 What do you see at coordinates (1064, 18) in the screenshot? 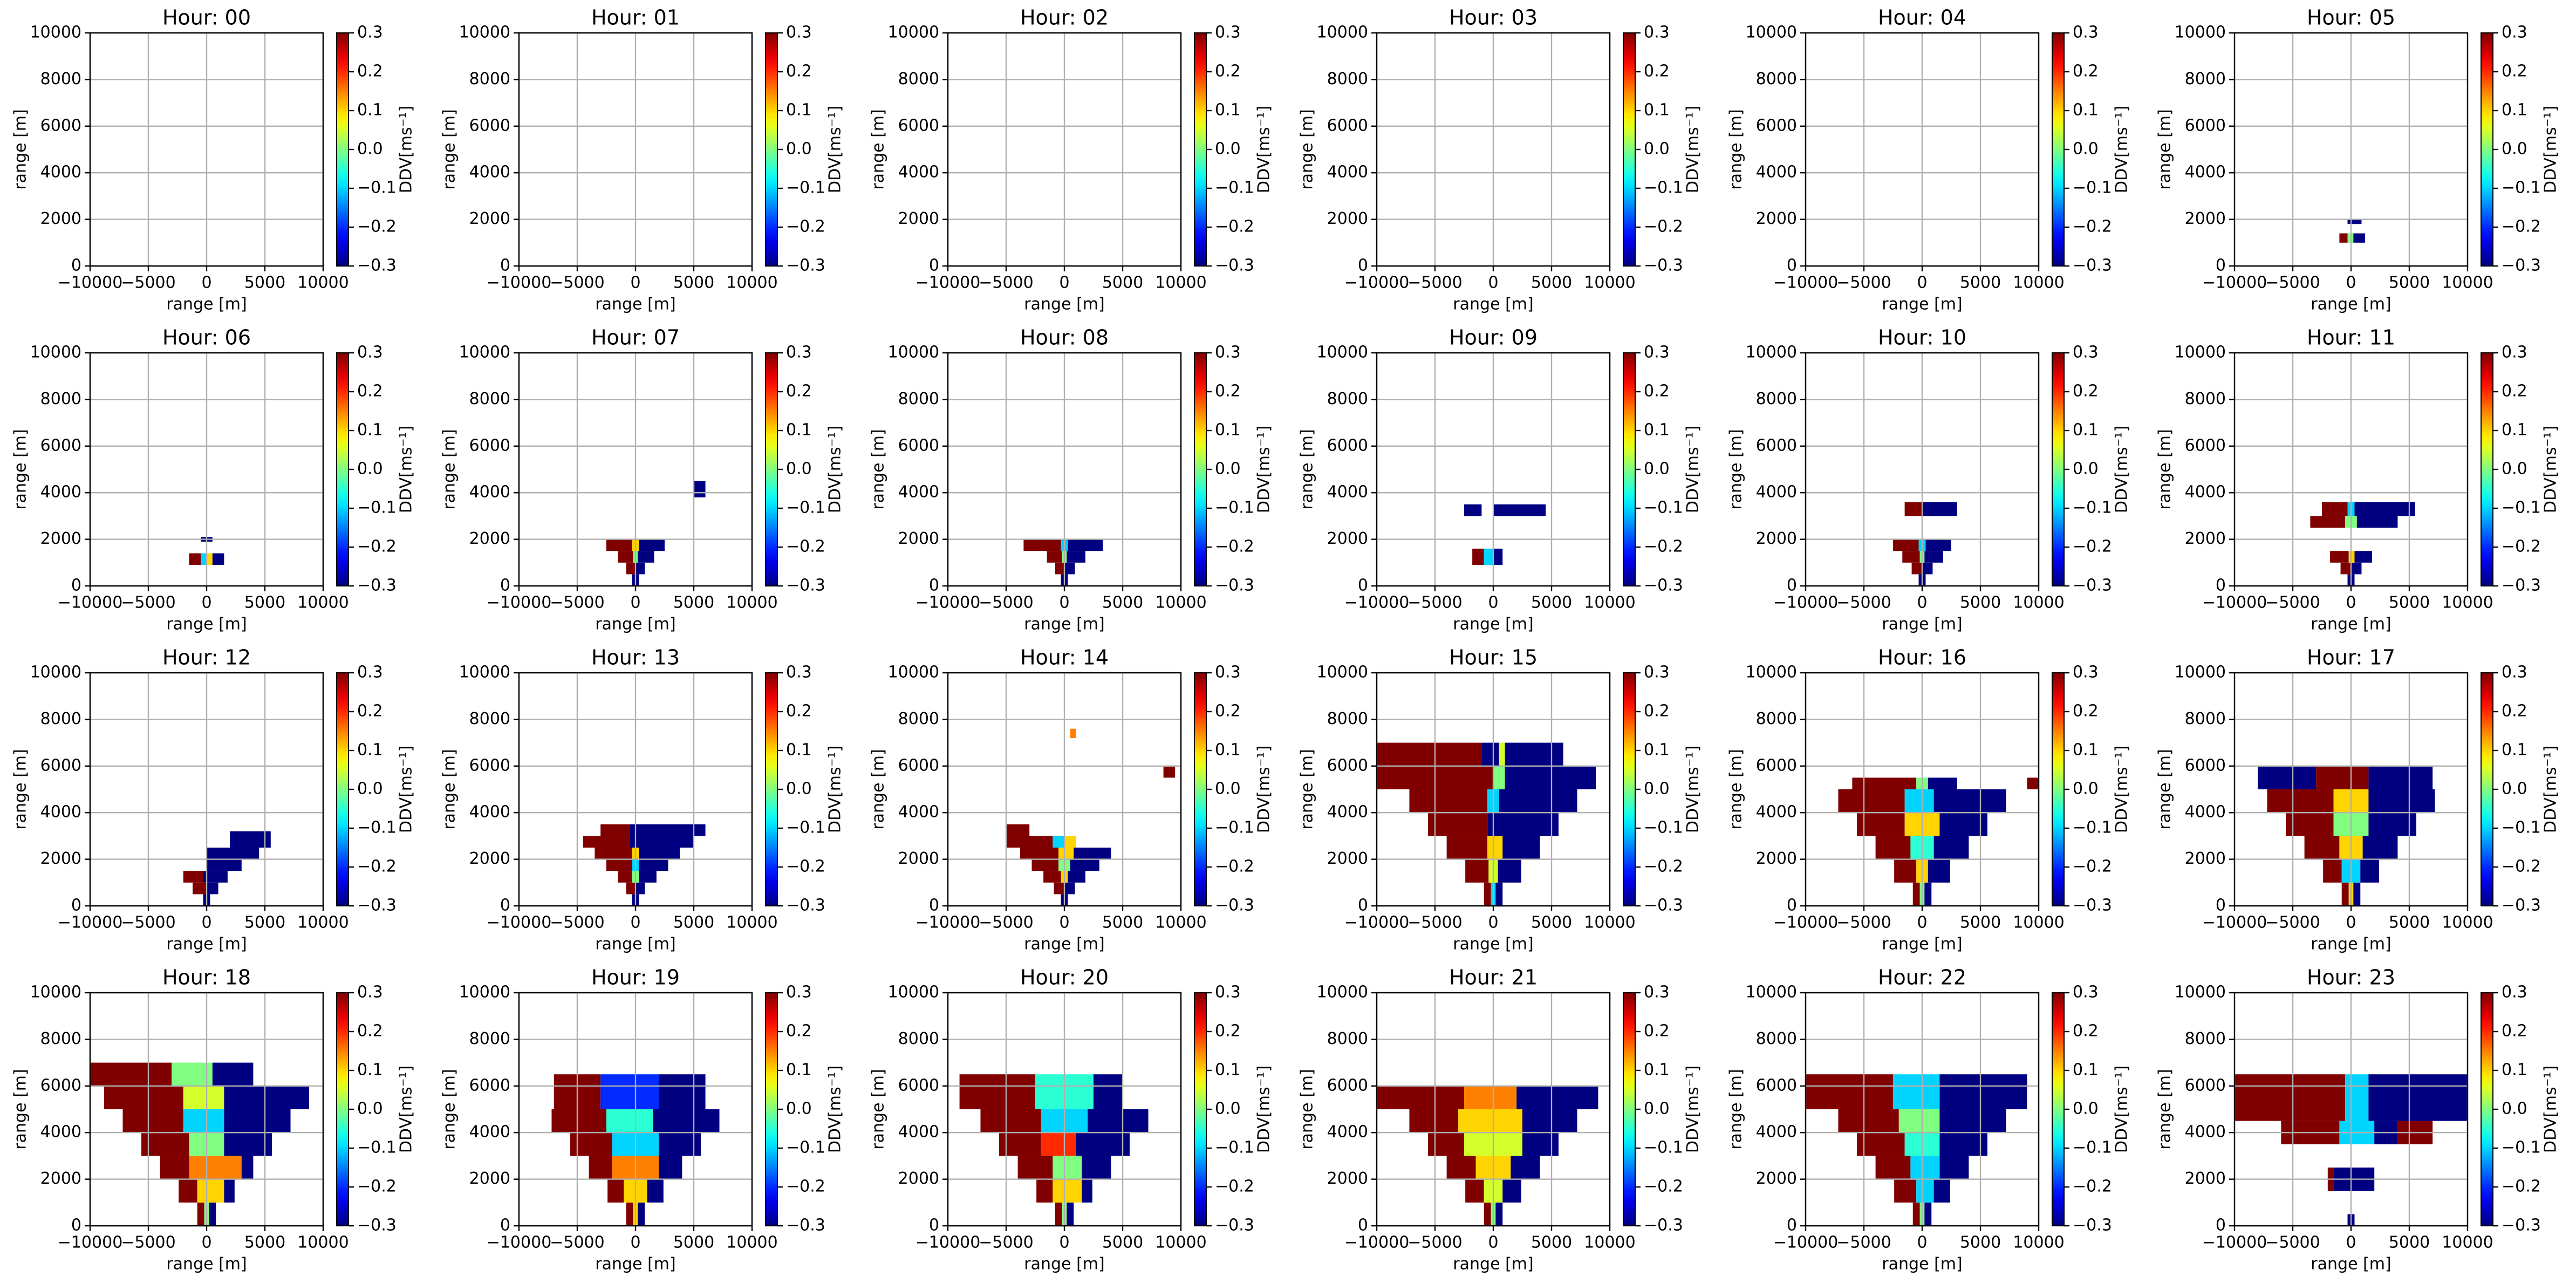
I see `subplot-title: Hour: 02` at bounding box center [1064, 18].